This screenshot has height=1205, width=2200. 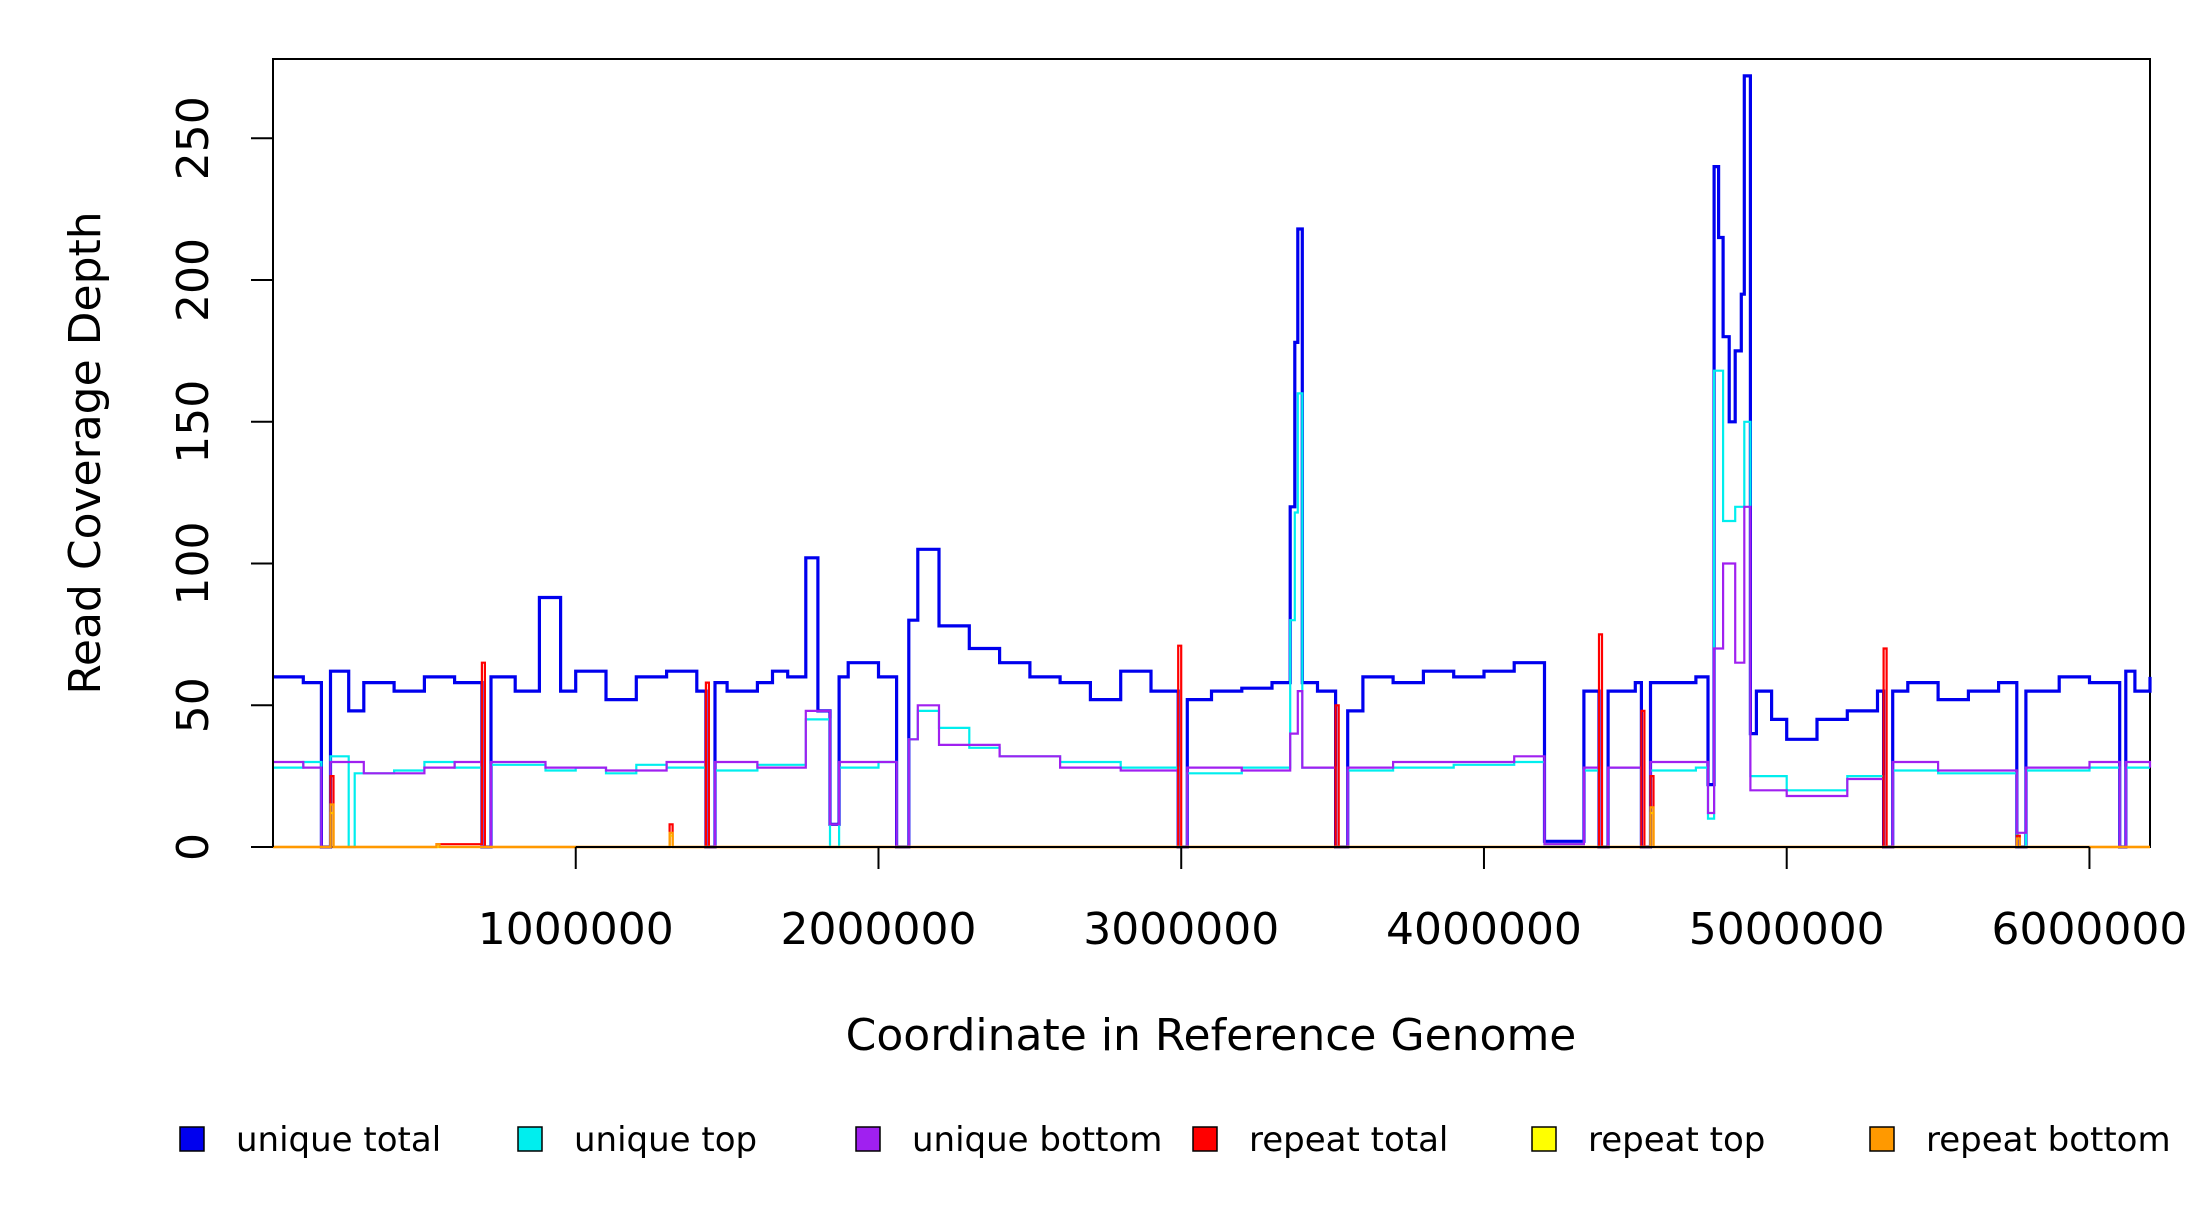 What do you see at coordinates (221, 478) in the screenshot?
I see `y-axis: 0 50 100 150 200 250` at bounding box center [221, 478].